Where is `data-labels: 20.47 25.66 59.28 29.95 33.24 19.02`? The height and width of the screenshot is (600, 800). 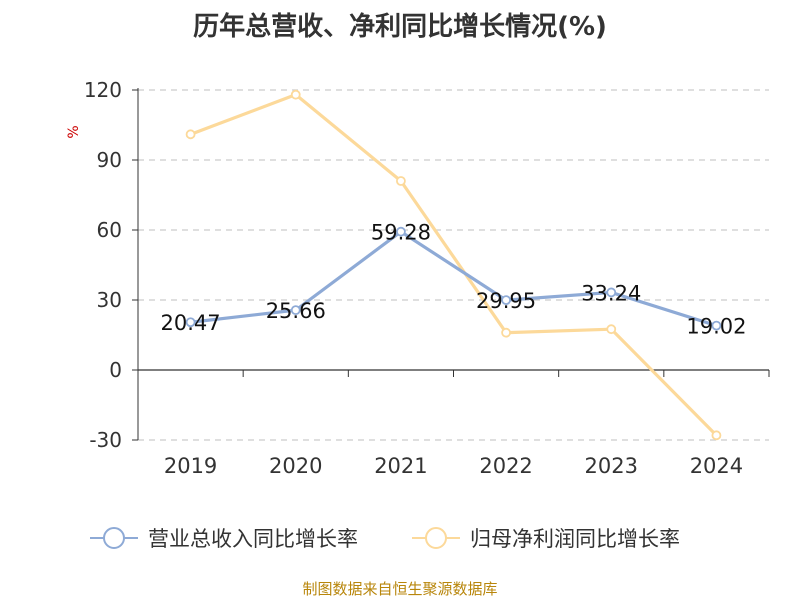 data-labels: 20.47 25.66 59.28 29.95 33.24 19.02 is located at coordinates (454, 280).